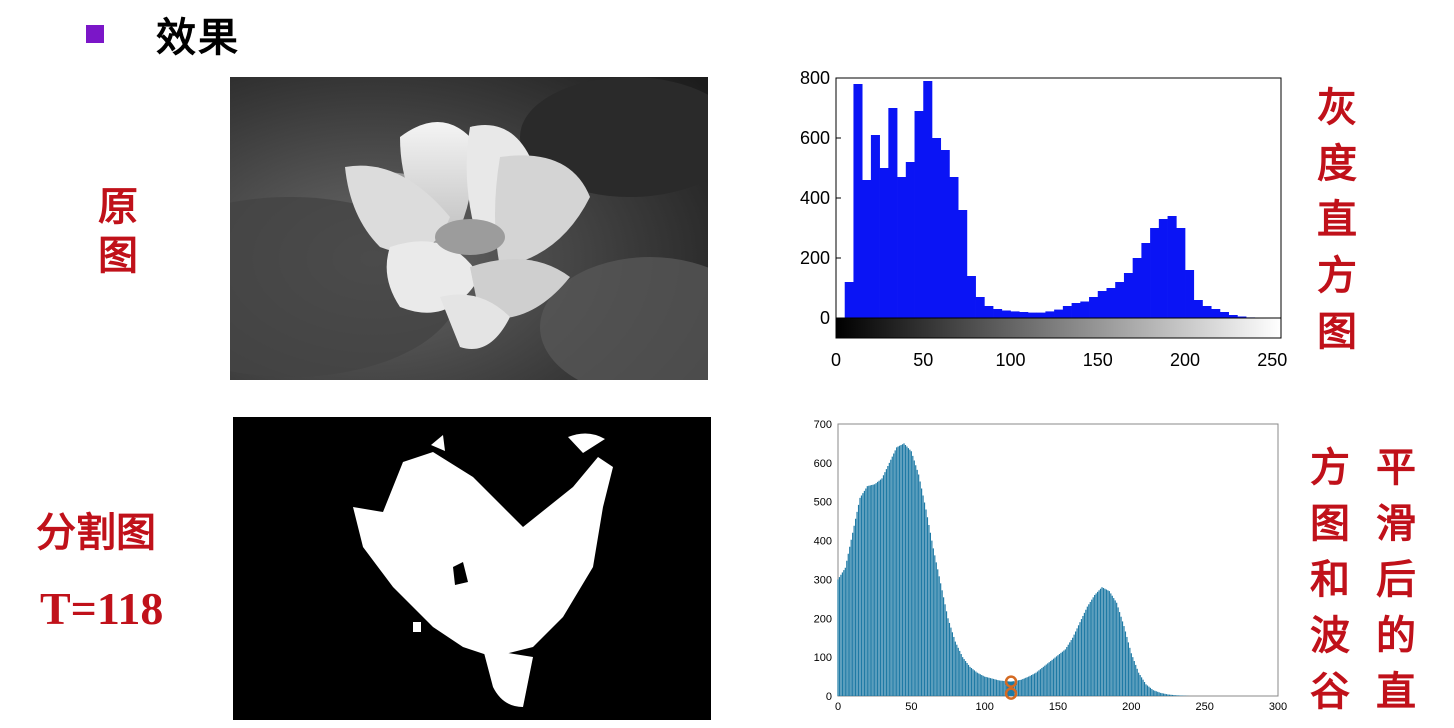 The height and width of the screenshot is (728, 1454). Describe the element at coordinates (823, 619) in the screenshot. I see `y-tick-label: 200` at that location.